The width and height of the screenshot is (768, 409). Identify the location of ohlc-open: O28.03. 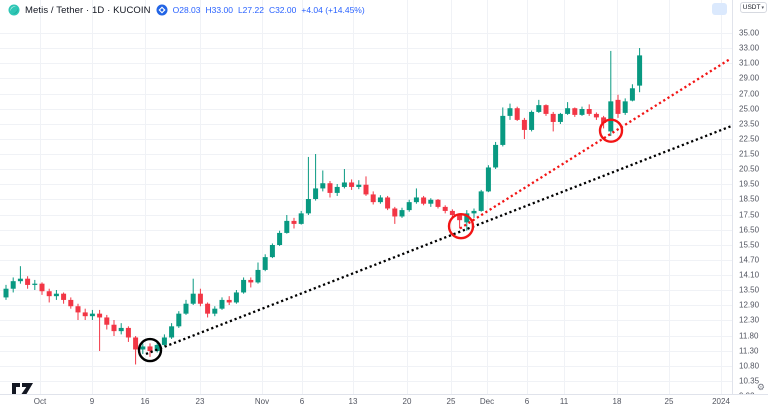
(186, 10).